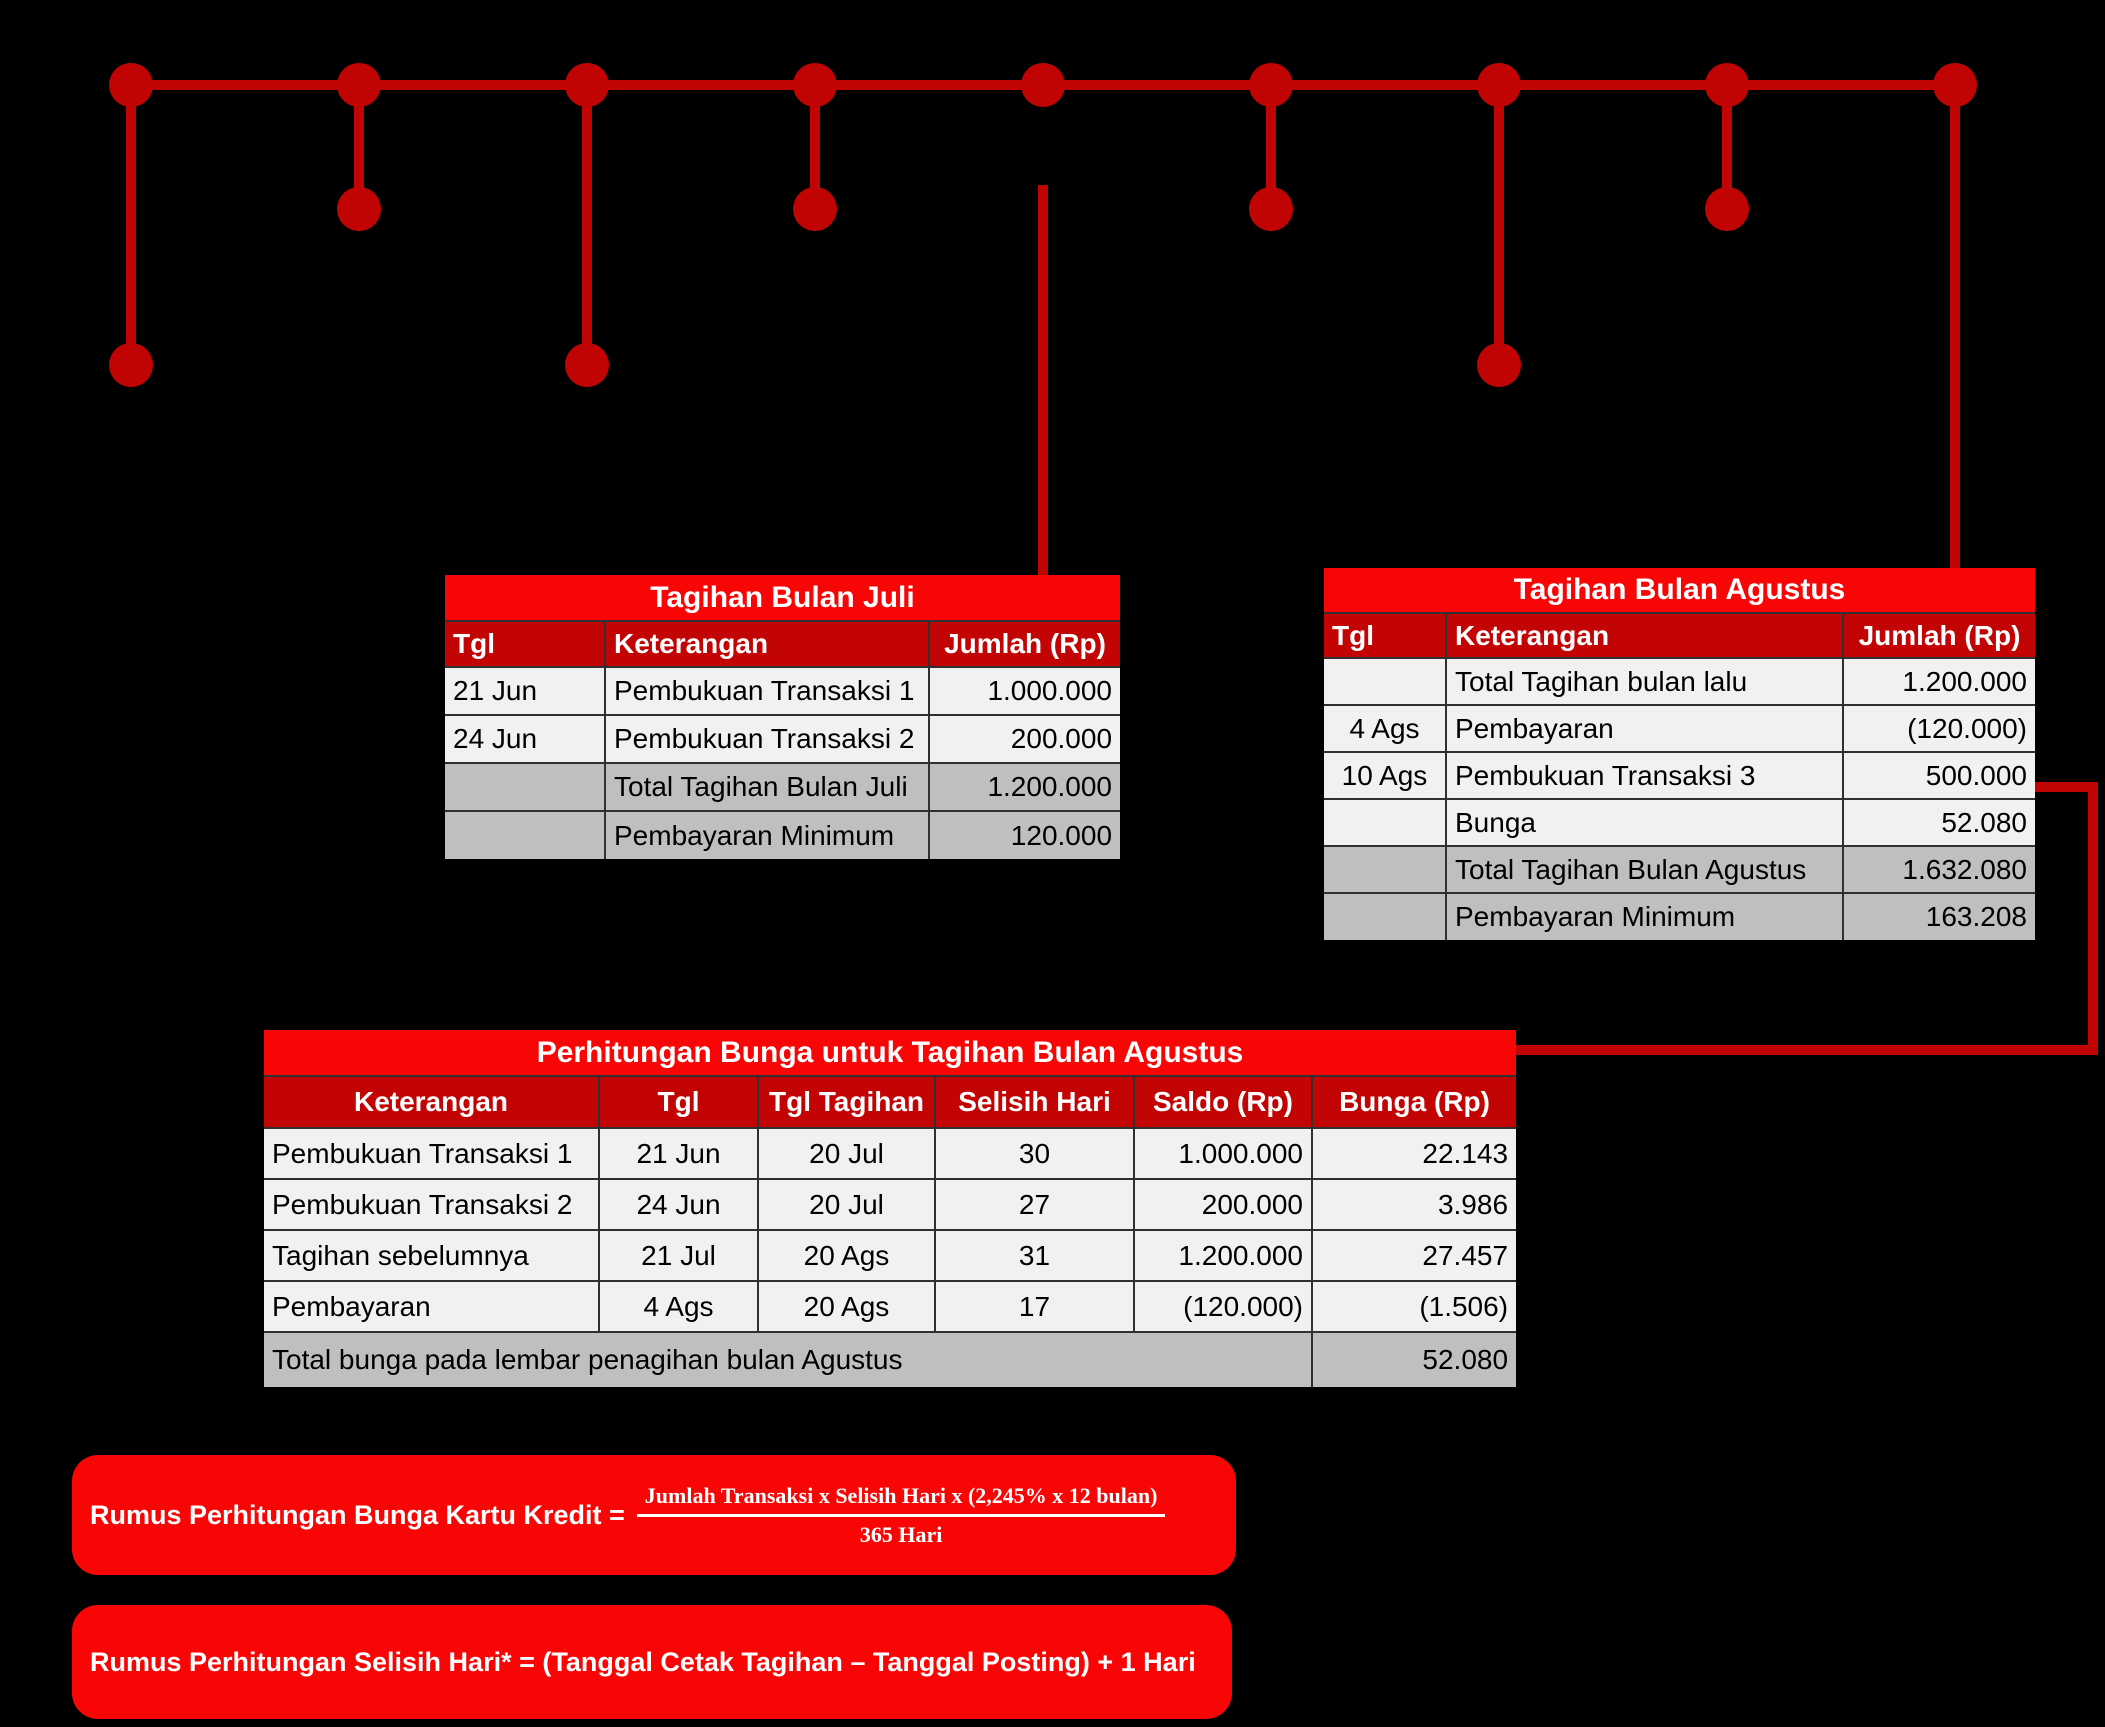 Image resolution: width=2105 pixels, height=1727 pixels. I want to click on cell-tgl: 10 Ags, so click(1385, 775).